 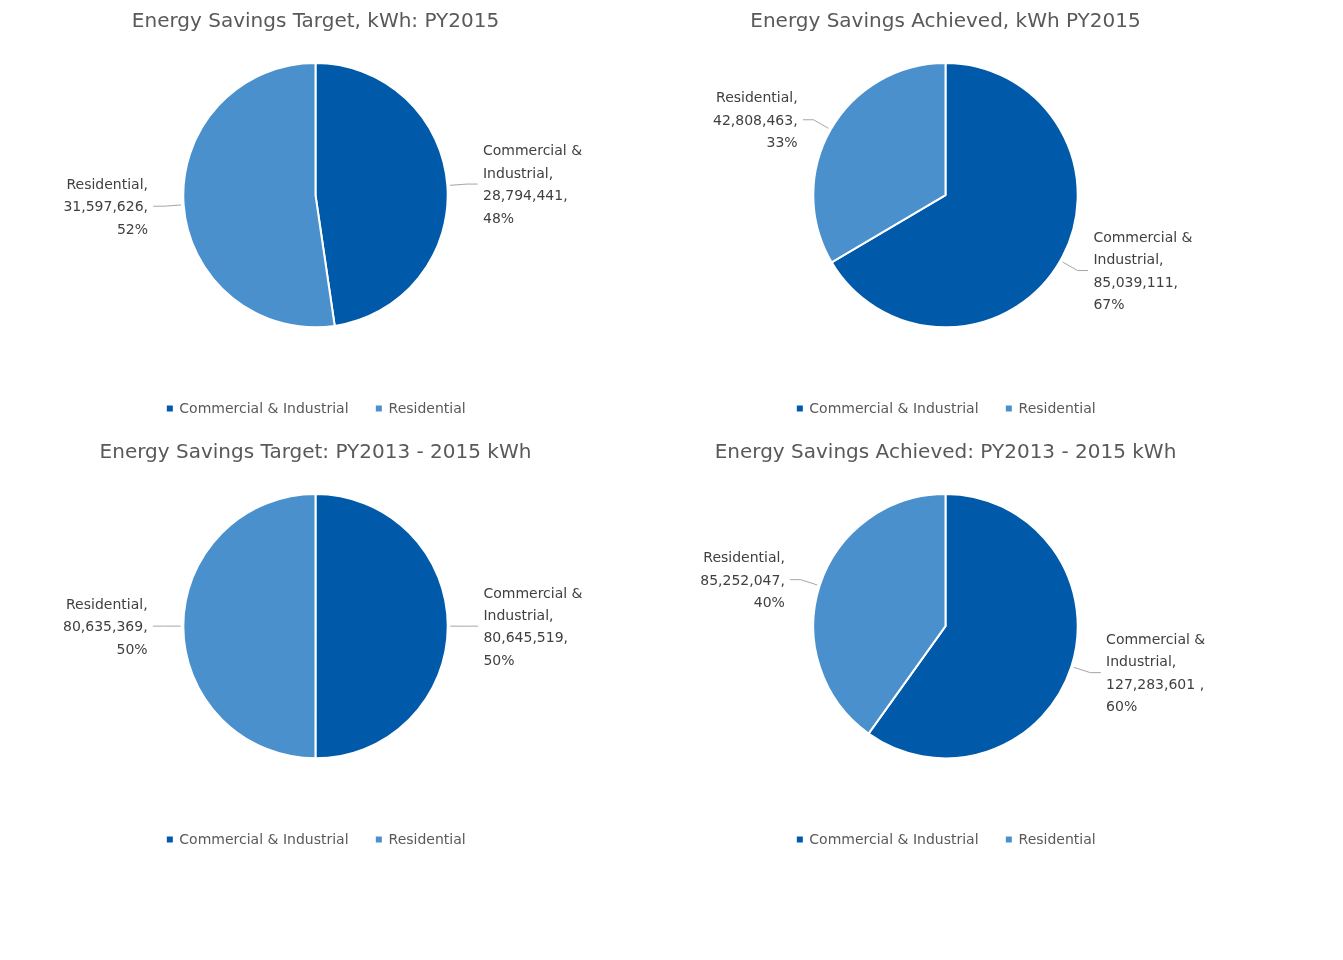 I want to click on data-label: Commercial & Industrial, 127,283,601 , 60%, so click(x=1156, y=673).